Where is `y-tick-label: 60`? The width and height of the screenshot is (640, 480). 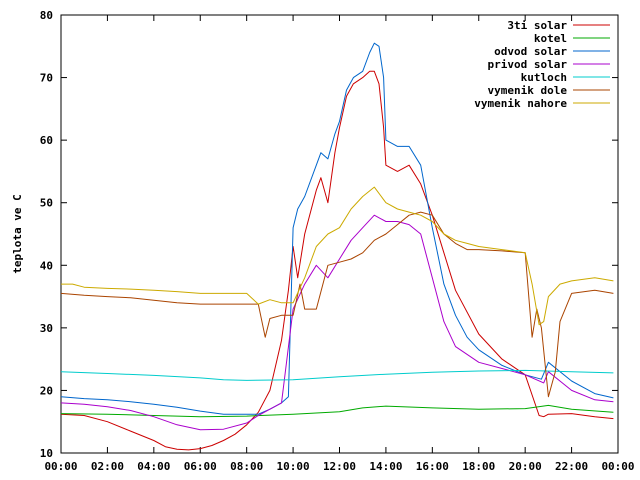 y-tick-label: 60 is located at coordinates (46, 140).